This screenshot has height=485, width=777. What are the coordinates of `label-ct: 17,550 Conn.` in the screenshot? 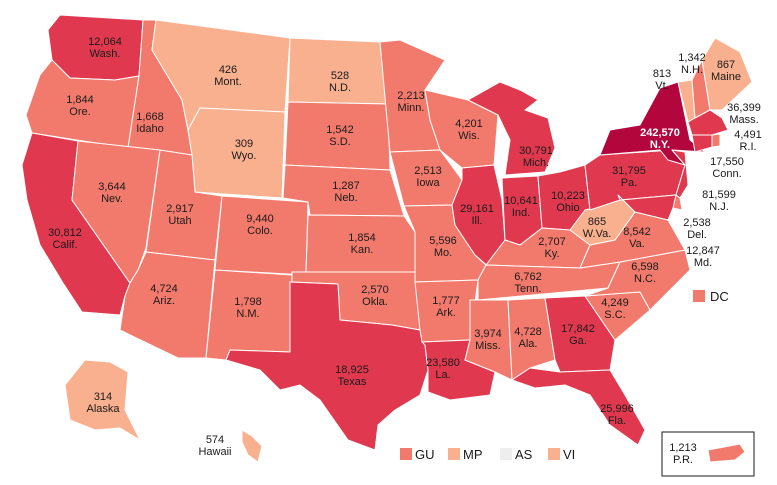 It's located at (727, 168).